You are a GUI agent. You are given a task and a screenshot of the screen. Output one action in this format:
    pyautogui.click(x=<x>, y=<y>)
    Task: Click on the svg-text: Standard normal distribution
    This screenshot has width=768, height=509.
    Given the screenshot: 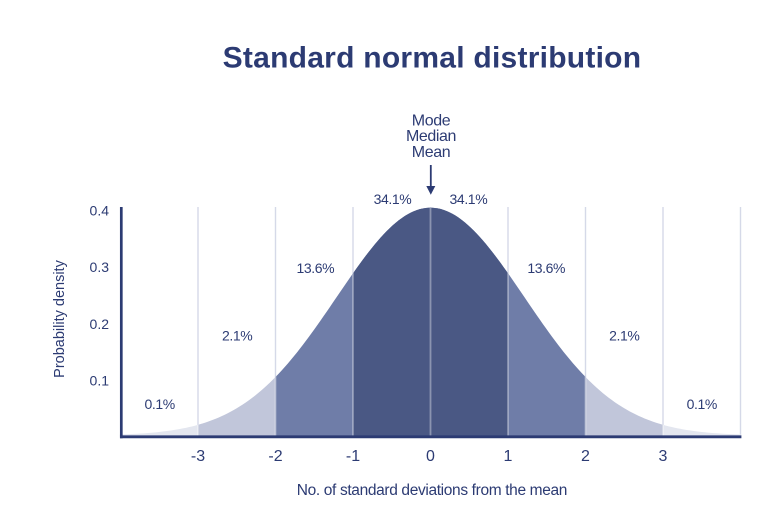 What is the action you would take?
    pyautogui.click(x=432, y=58)
    